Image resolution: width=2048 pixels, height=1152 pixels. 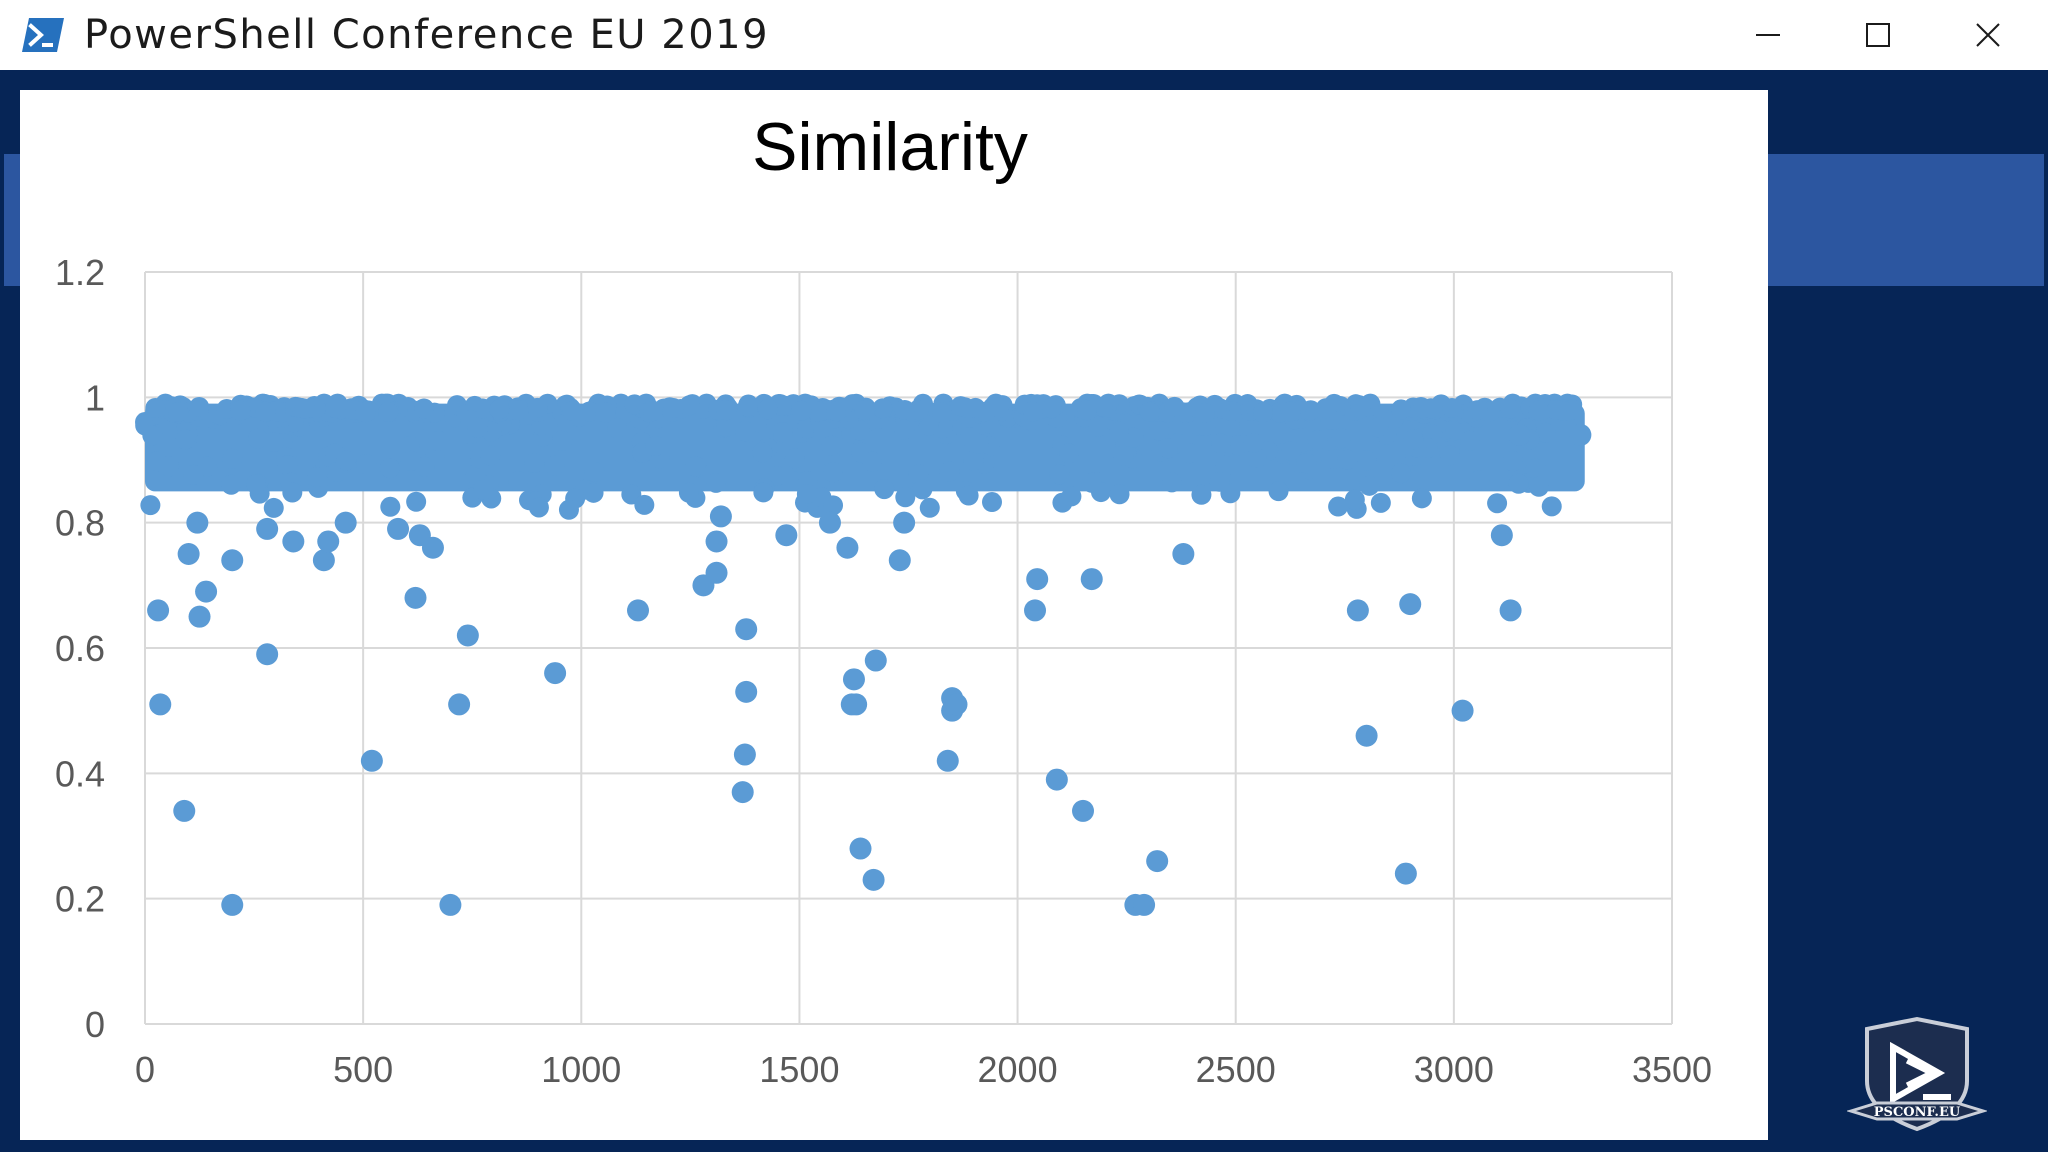 What do you see at coordinates (1878, 35) in the screenshot?
I see `maximize-button` at bounding box center [1878, 35].